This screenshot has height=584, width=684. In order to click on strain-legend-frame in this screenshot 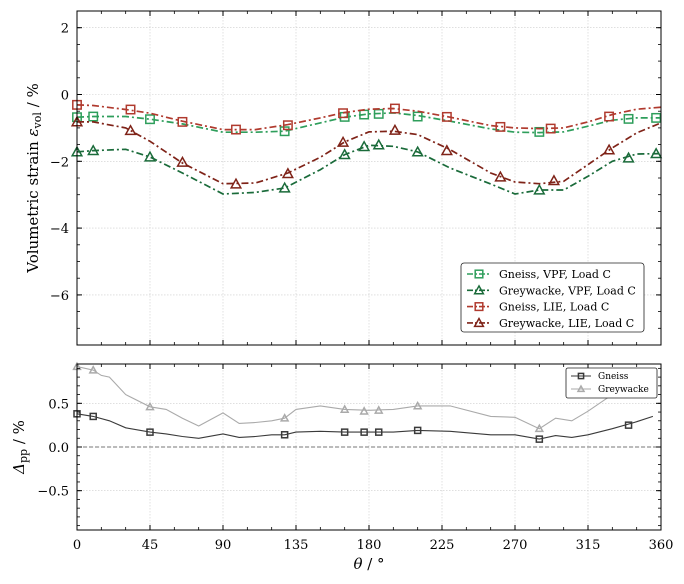, I will do `click(552, 297)`.